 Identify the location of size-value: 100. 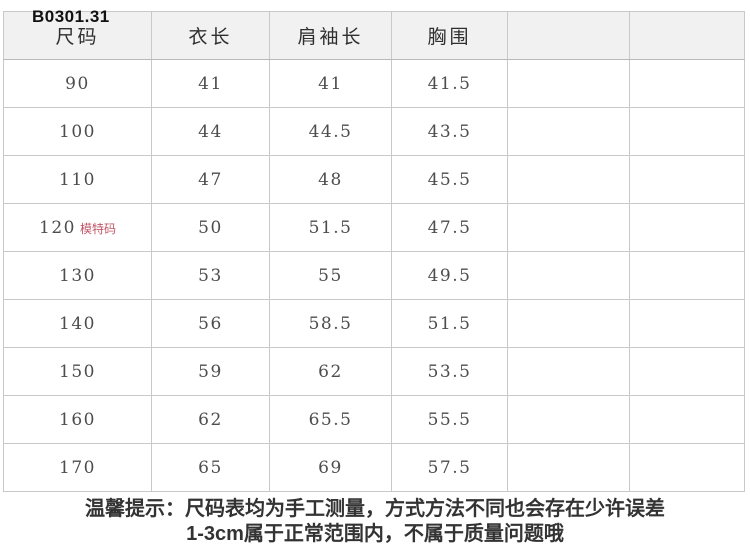
(77, 131).